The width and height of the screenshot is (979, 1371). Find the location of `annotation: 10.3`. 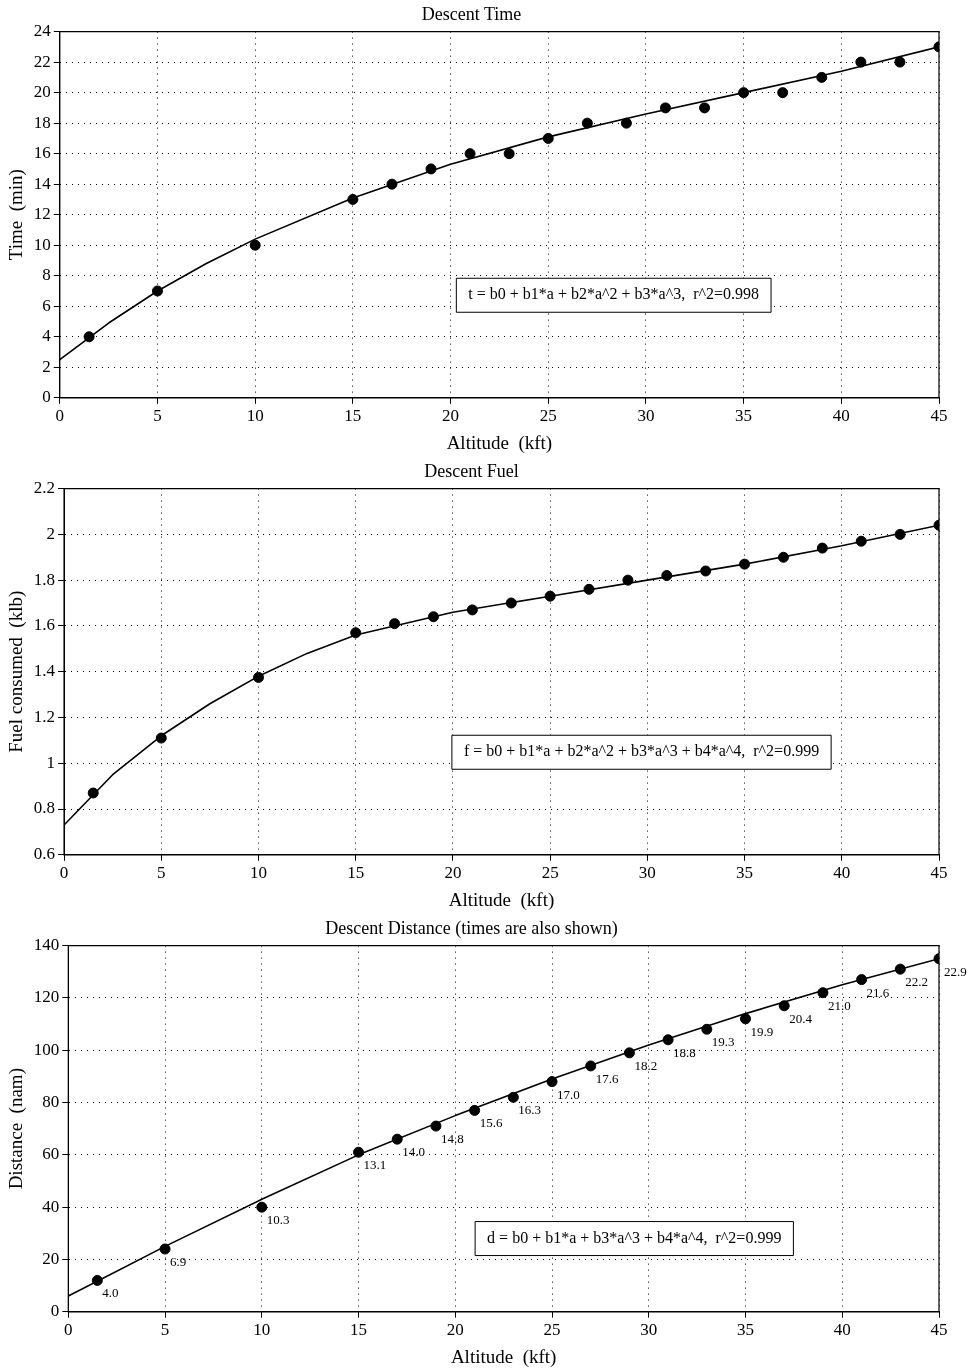

annotation: 10.3 is located at coordinates (278, 1220).